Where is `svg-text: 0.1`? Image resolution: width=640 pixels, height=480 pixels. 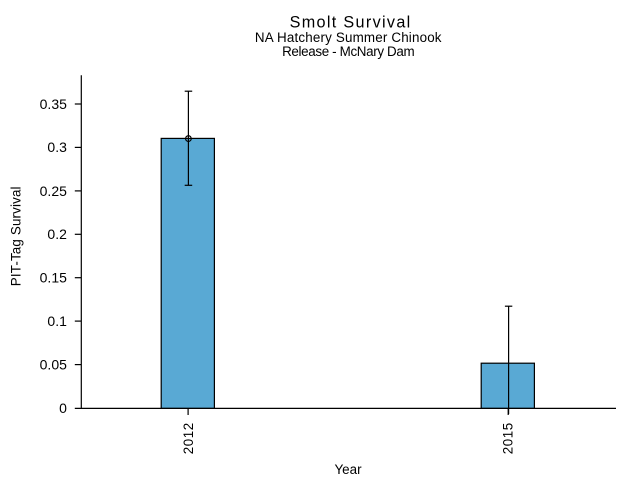 svg-text: 0.1 is located at coordinates (57, 321).